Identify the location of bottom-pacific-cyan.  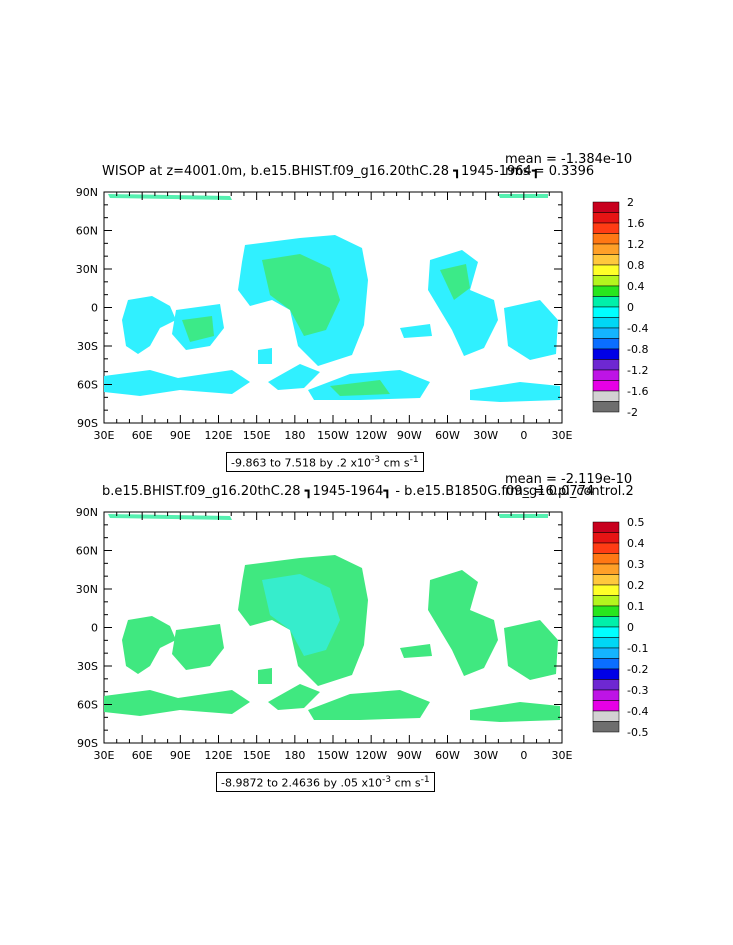
(301, 615).